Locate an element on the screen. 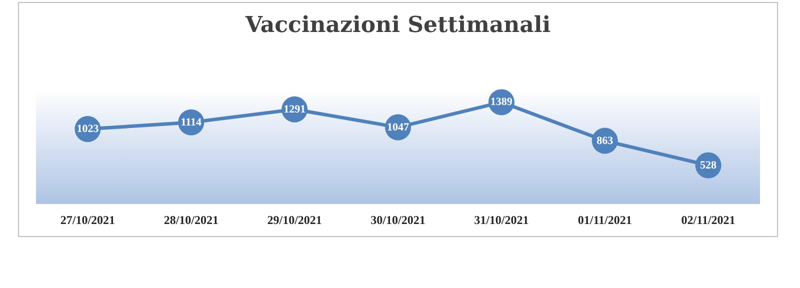  data-label: 1047 is located at coordinates (398, 127).